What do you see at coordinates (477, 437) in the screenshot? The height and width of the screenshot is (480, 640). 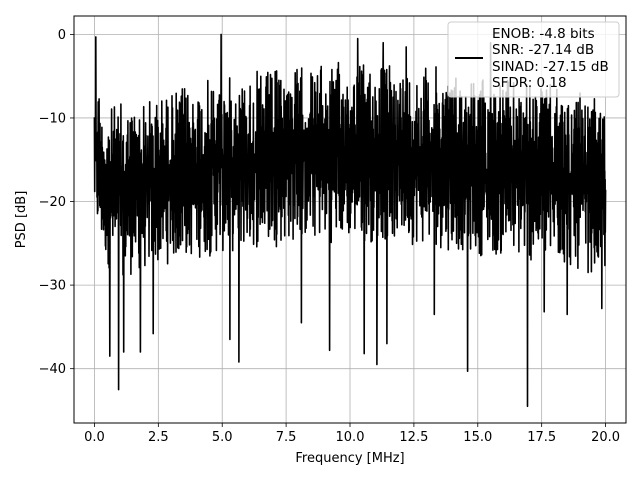 I see `x-tick-label: 15.0` at bounding box center [477, 437].